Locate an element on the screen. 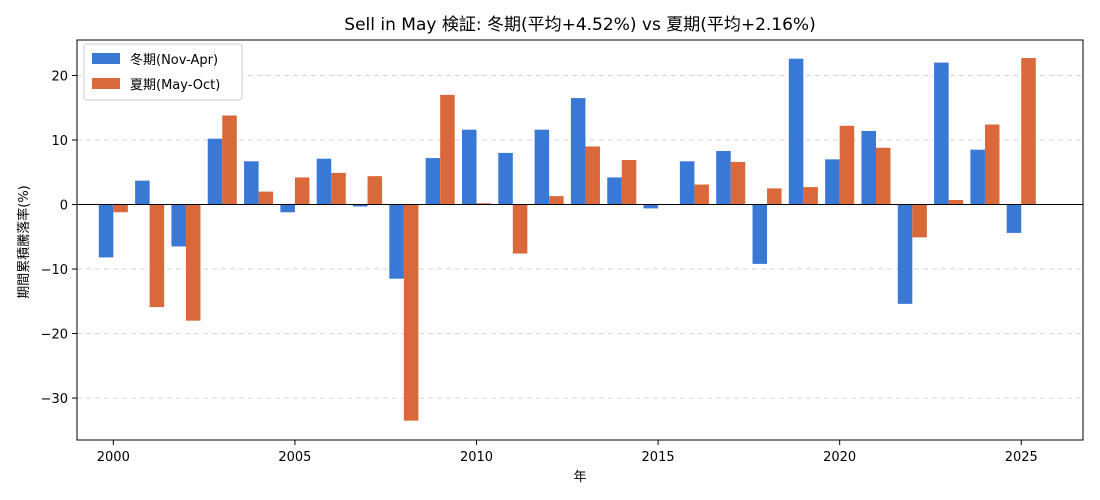 Image resolution: width=1100 pixels, height=500 pixels. bar-winter-2019 is located at coordinates (796, 131).